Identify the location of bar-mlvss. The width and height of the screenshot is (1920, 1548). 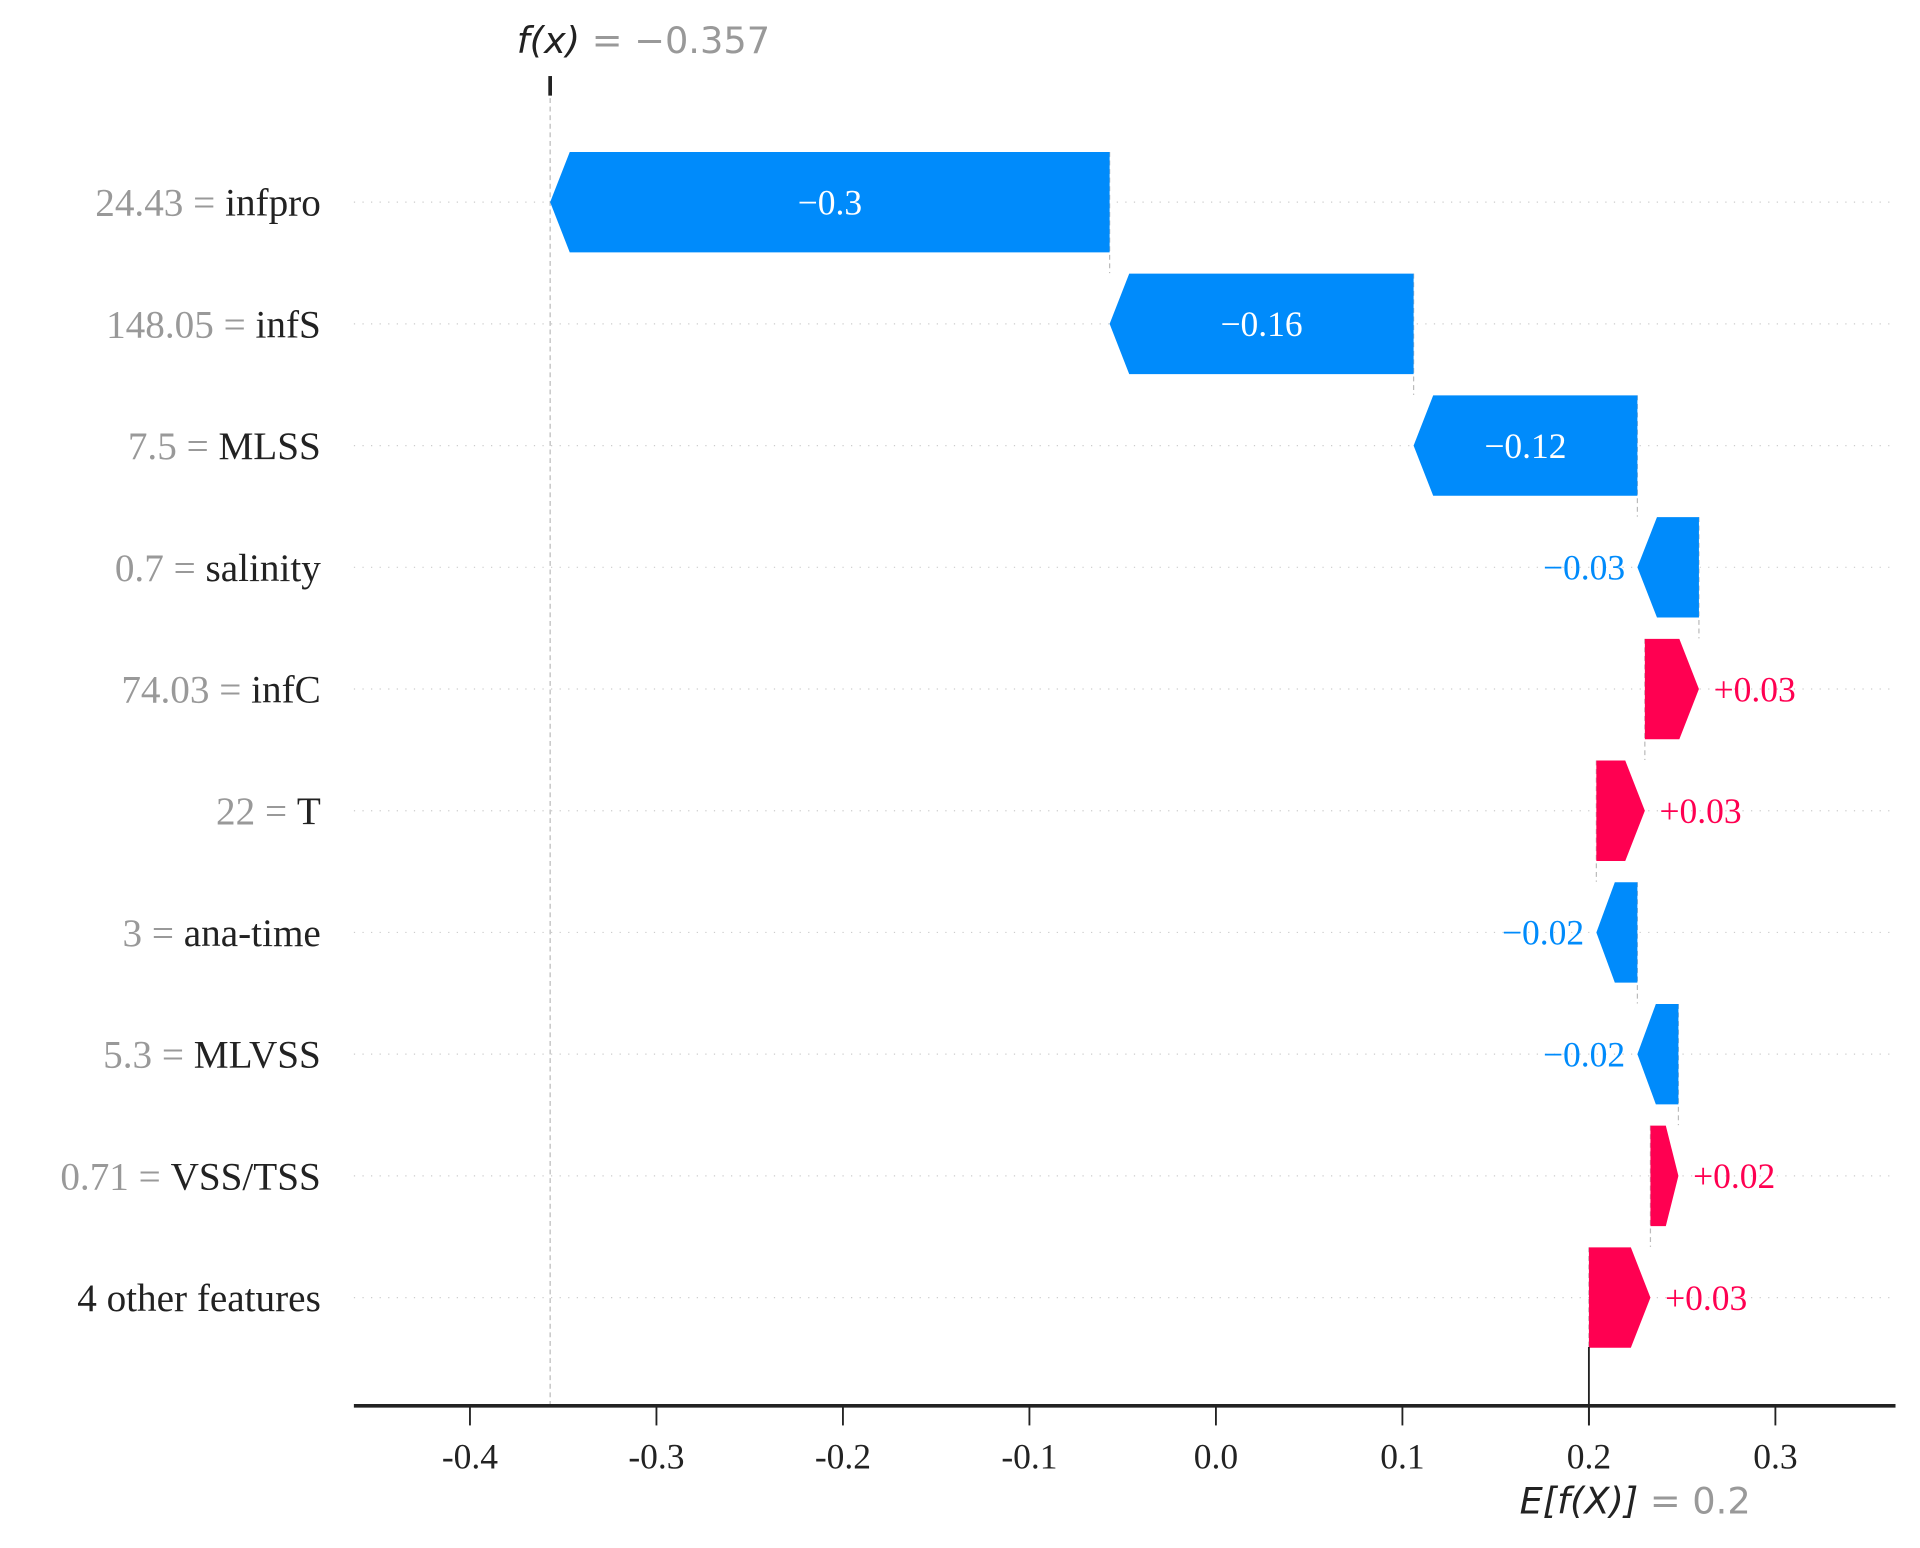
(1658, 1054).